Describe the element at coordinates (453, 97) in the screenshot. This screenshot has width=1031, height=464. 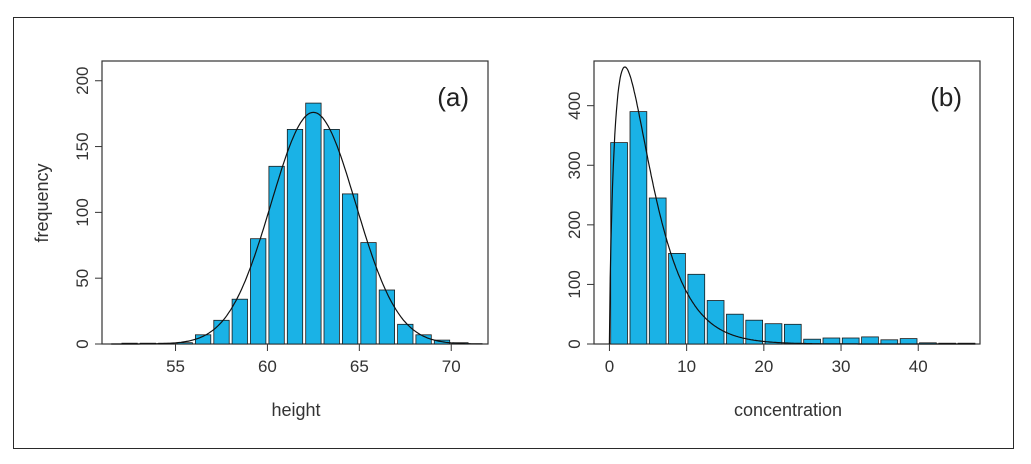
I see `panel-a-label: (a)` at that location.